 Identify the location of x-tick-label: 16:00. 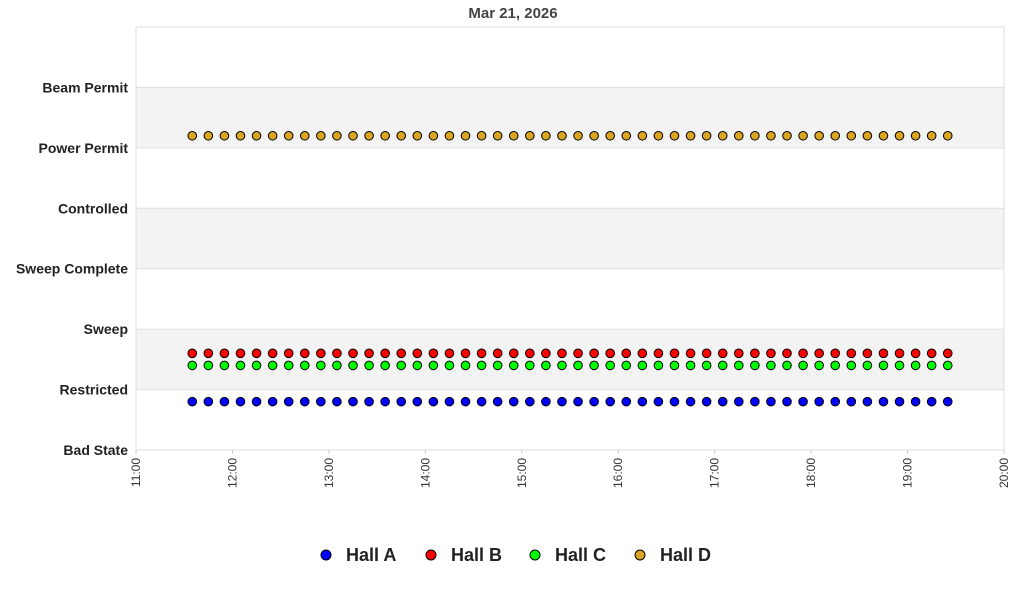
(618, 473).